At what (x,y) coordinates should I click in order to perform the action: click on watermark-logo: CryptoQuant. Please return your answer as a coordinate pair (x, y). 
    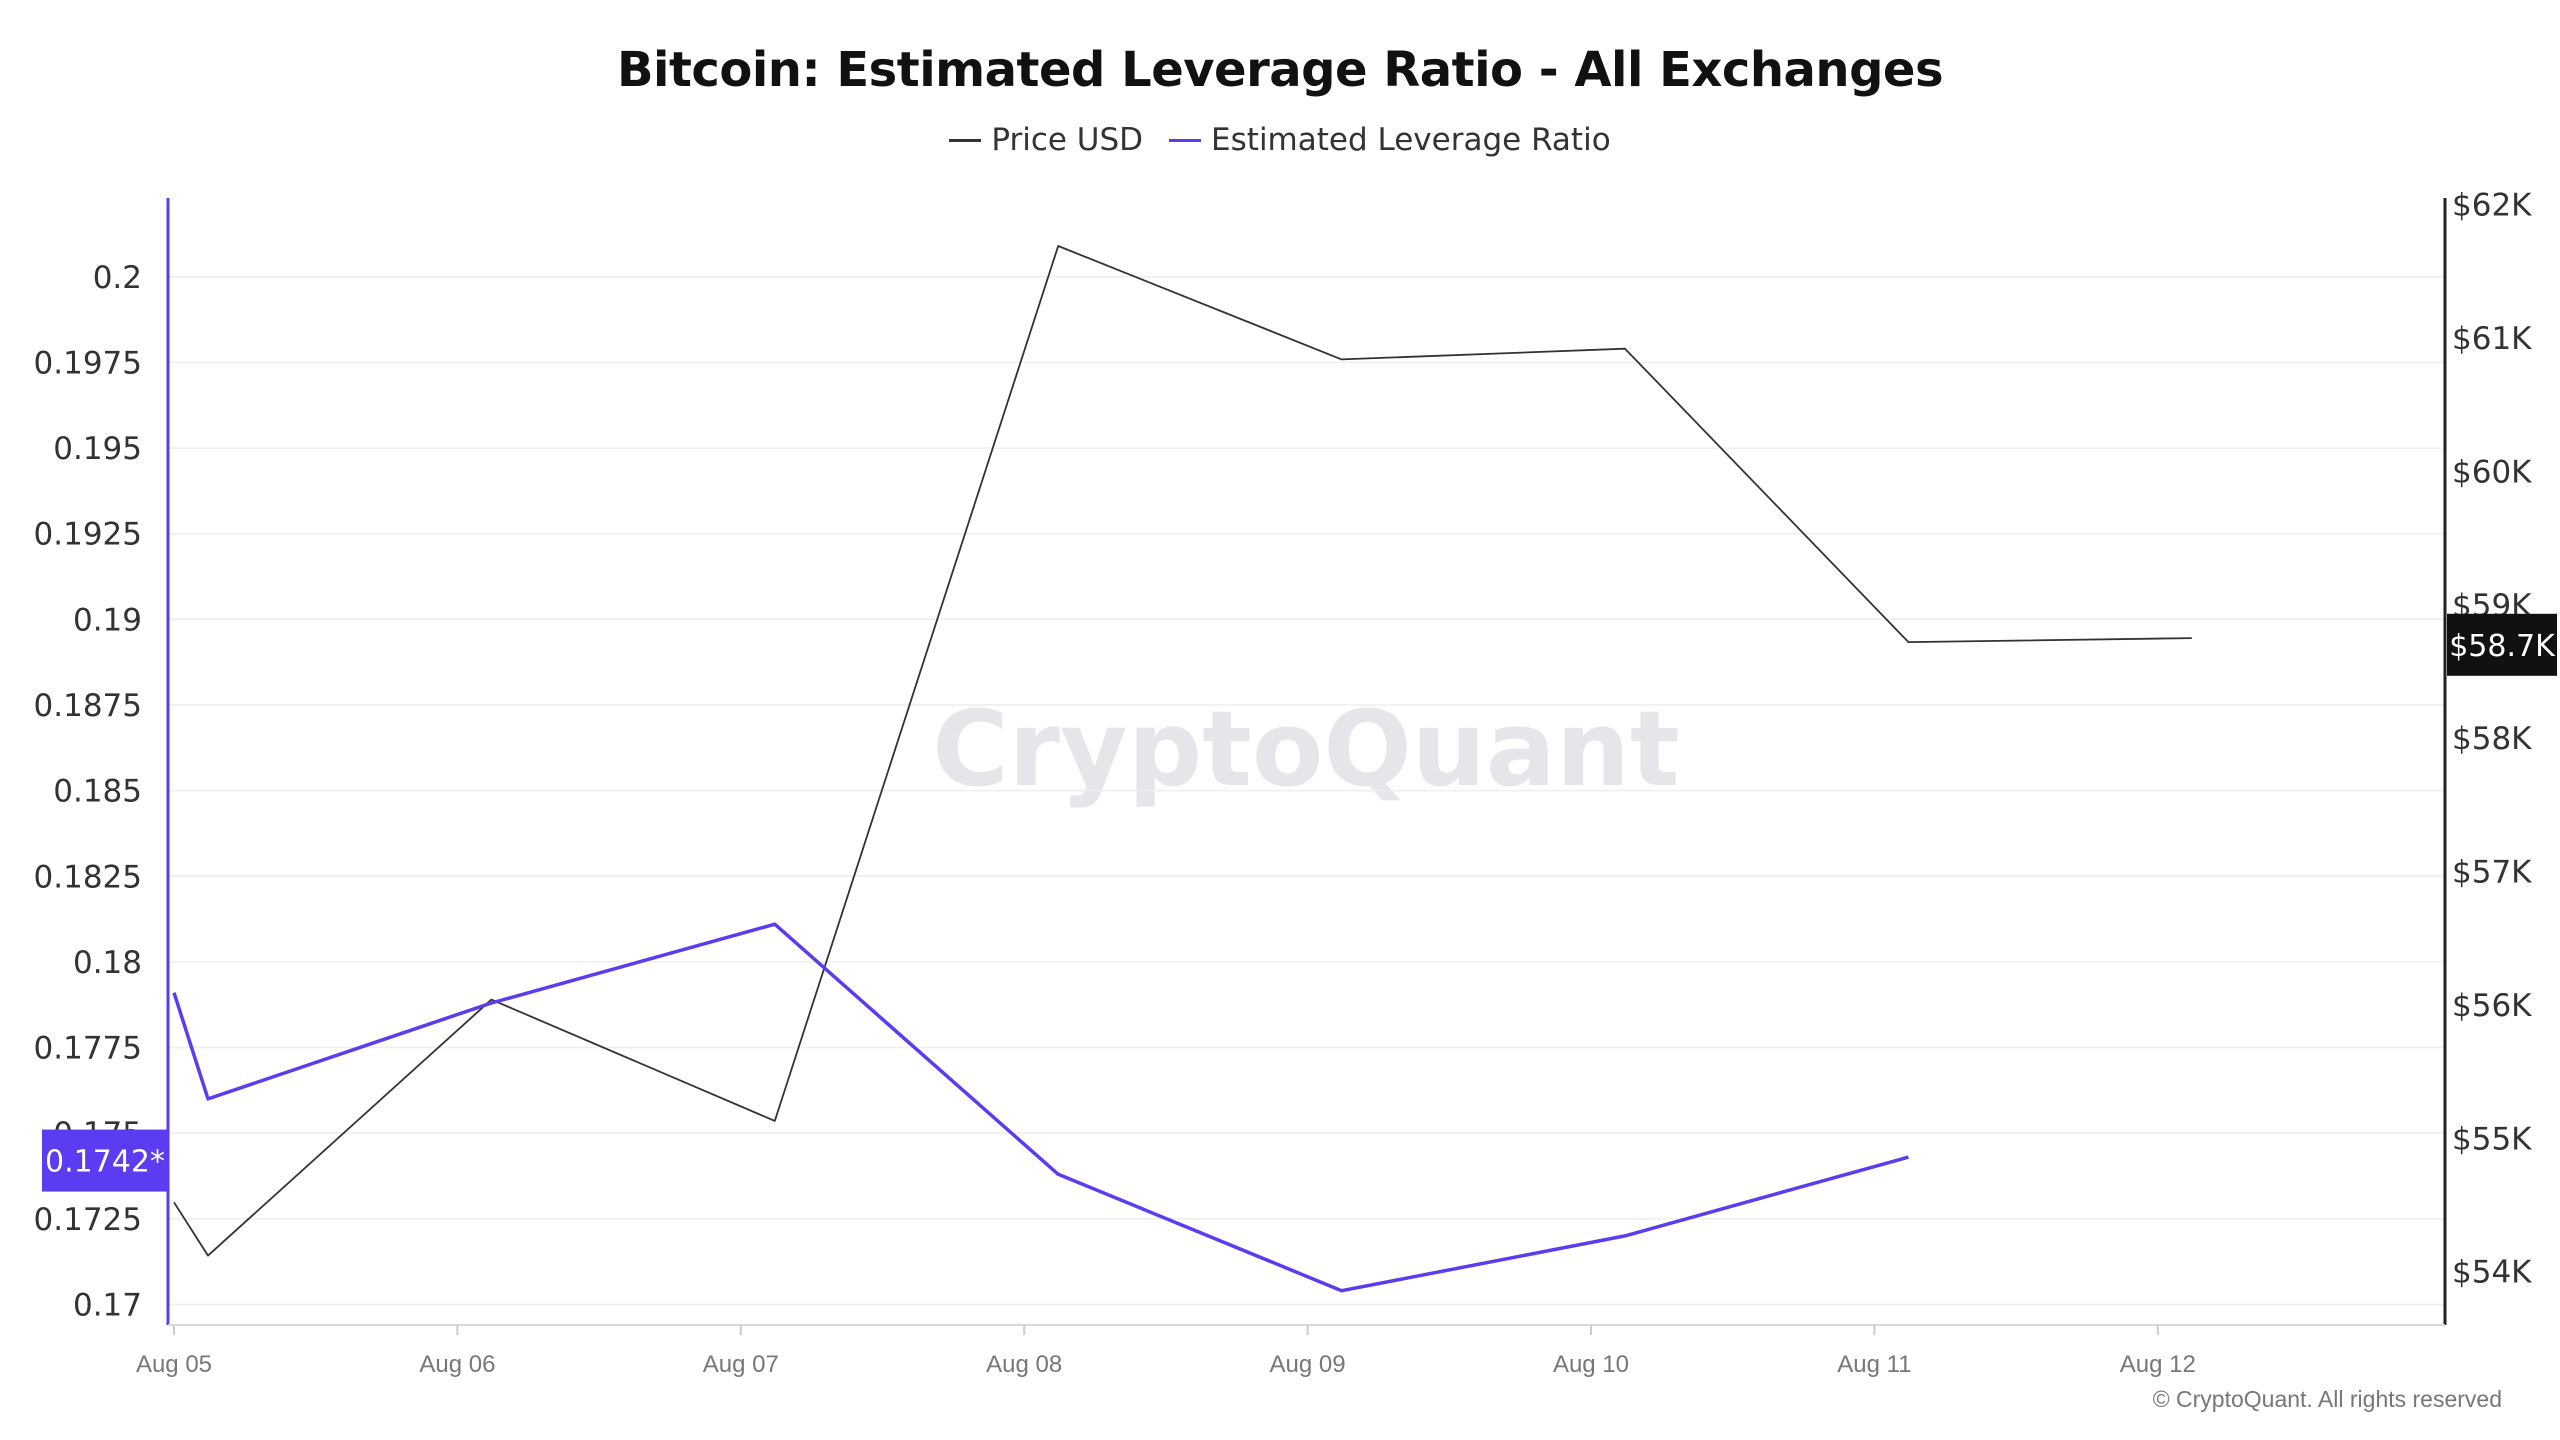
    Looking at the image, I should click on (1305, 749).